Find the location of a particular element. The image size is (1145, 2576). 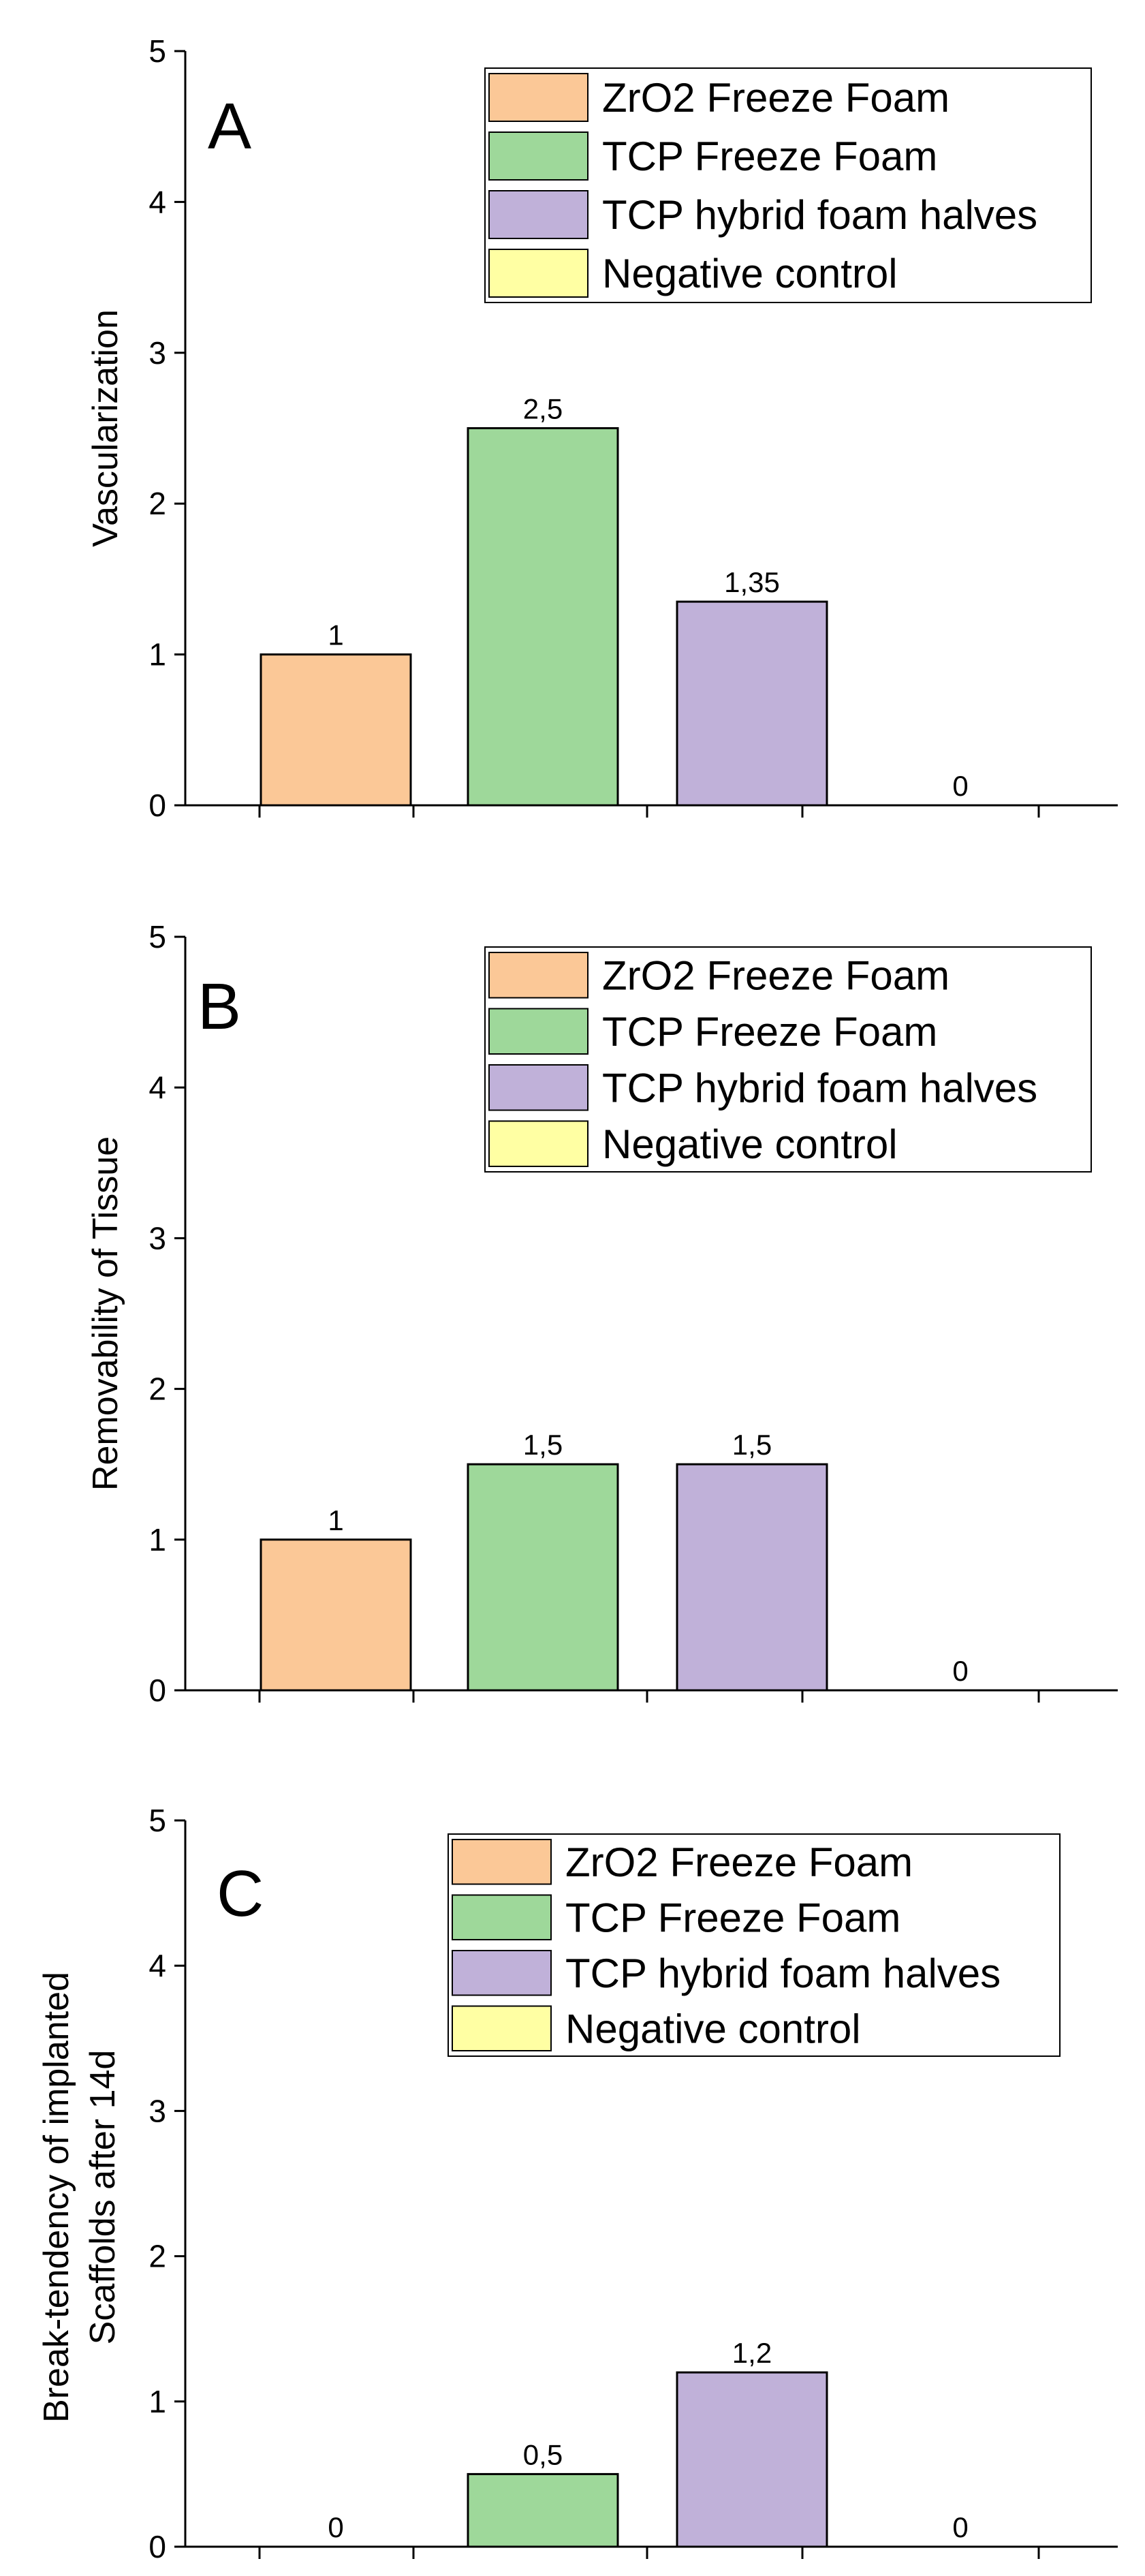

panel-c-bar-label-3: 1,2 is located at coordinates (752, 2353).